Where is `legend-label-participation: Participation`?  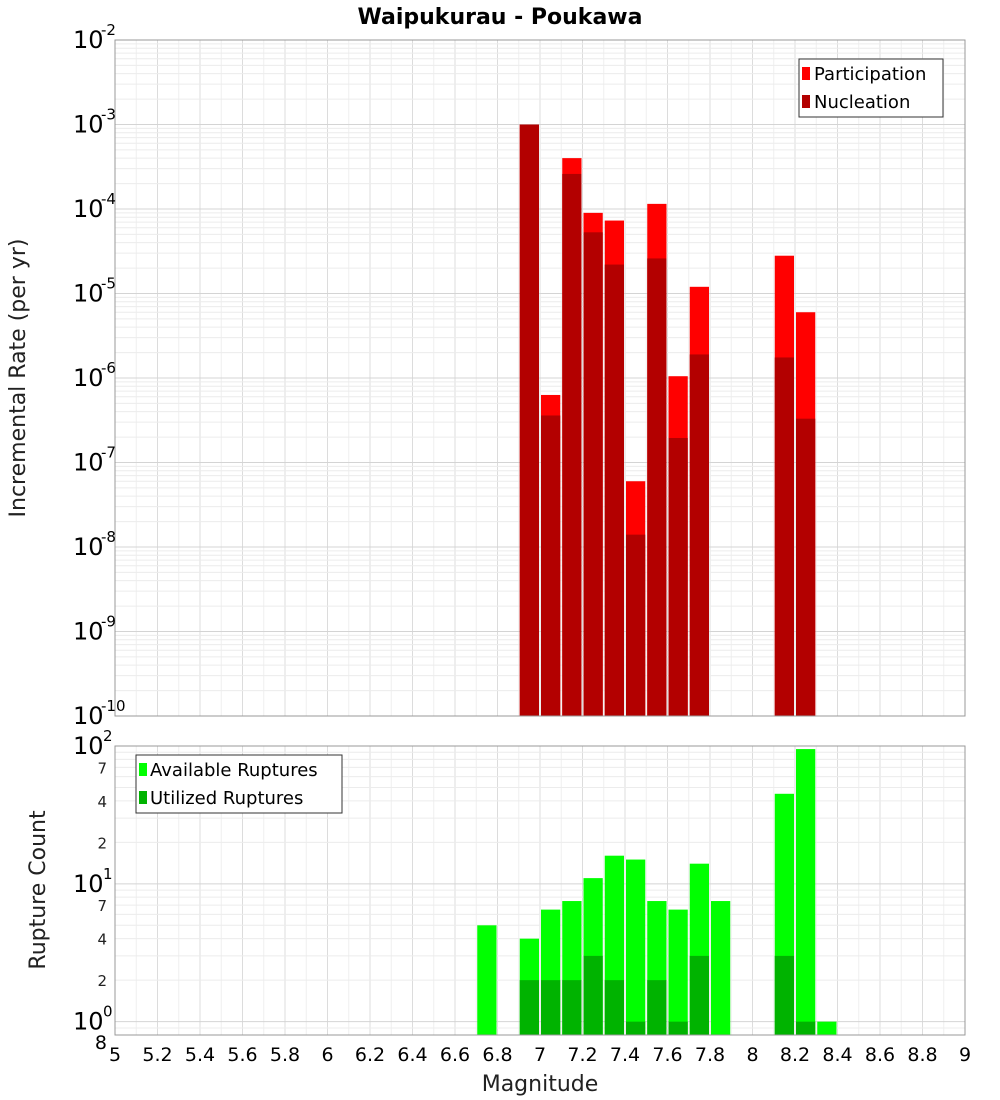
legend-label-participation: Participation is located at coordinates (870, 74).